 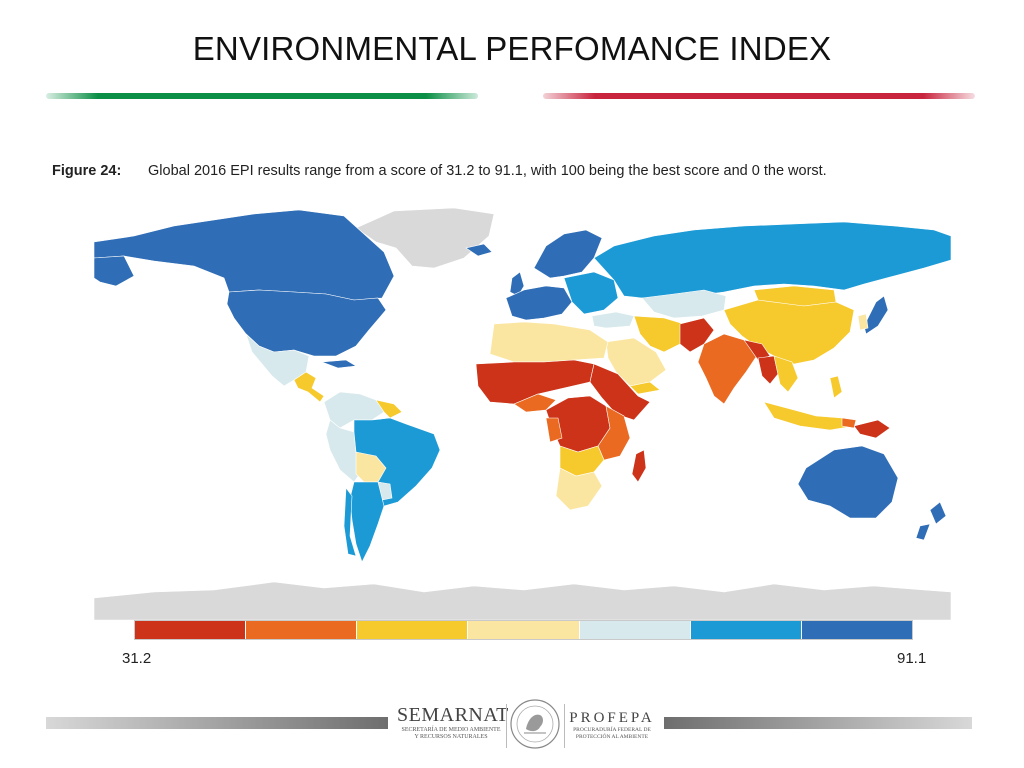 What do you see at coordinates (512, 48) in the screenshot?
I see `slide-title: ENVIRONMENTAL PERFOMANCE INDEX` at bounding box center [512, 48].